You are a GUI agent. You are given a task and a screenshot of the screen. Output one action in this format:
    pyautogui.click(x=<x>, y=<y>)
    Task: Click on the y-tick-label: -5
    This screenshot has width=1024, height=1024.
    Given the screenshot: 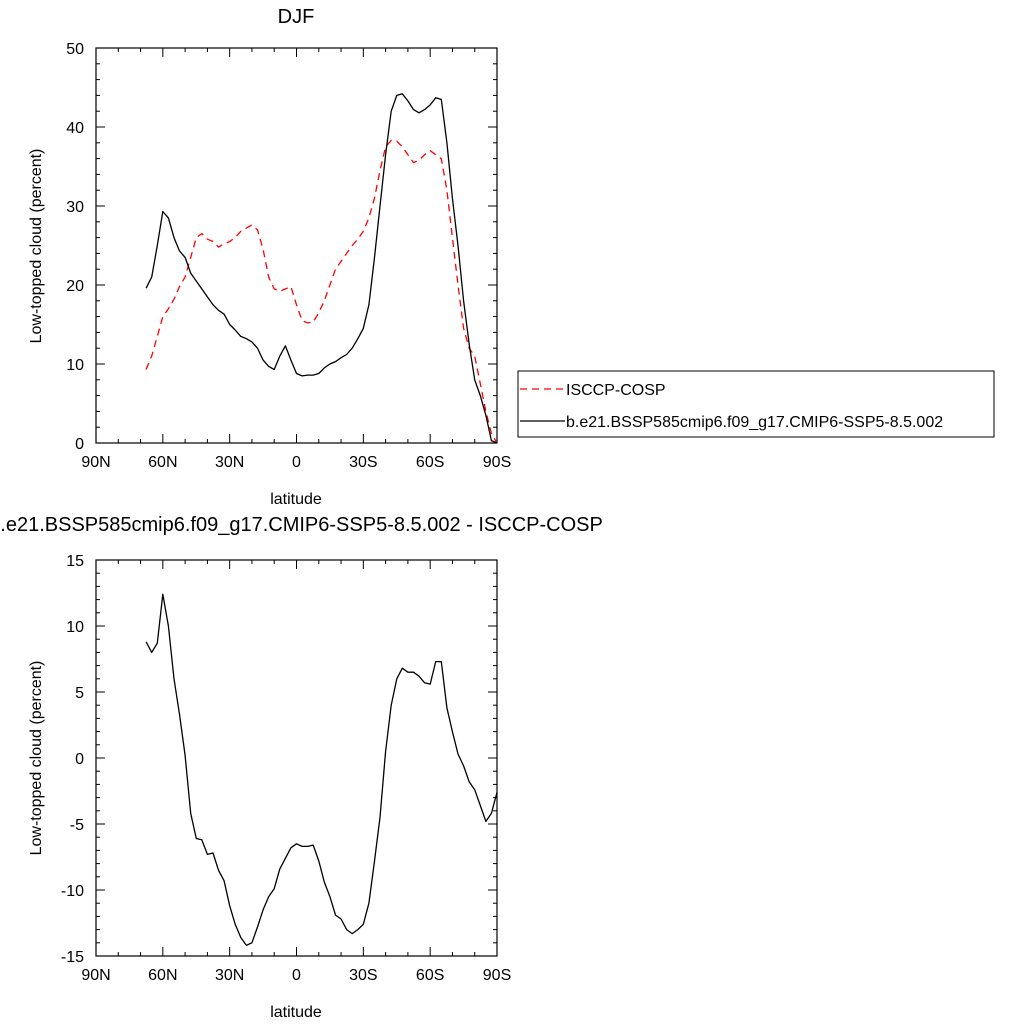 What is the action you would take?
    pyautogui.click(x=77, y=825)
    